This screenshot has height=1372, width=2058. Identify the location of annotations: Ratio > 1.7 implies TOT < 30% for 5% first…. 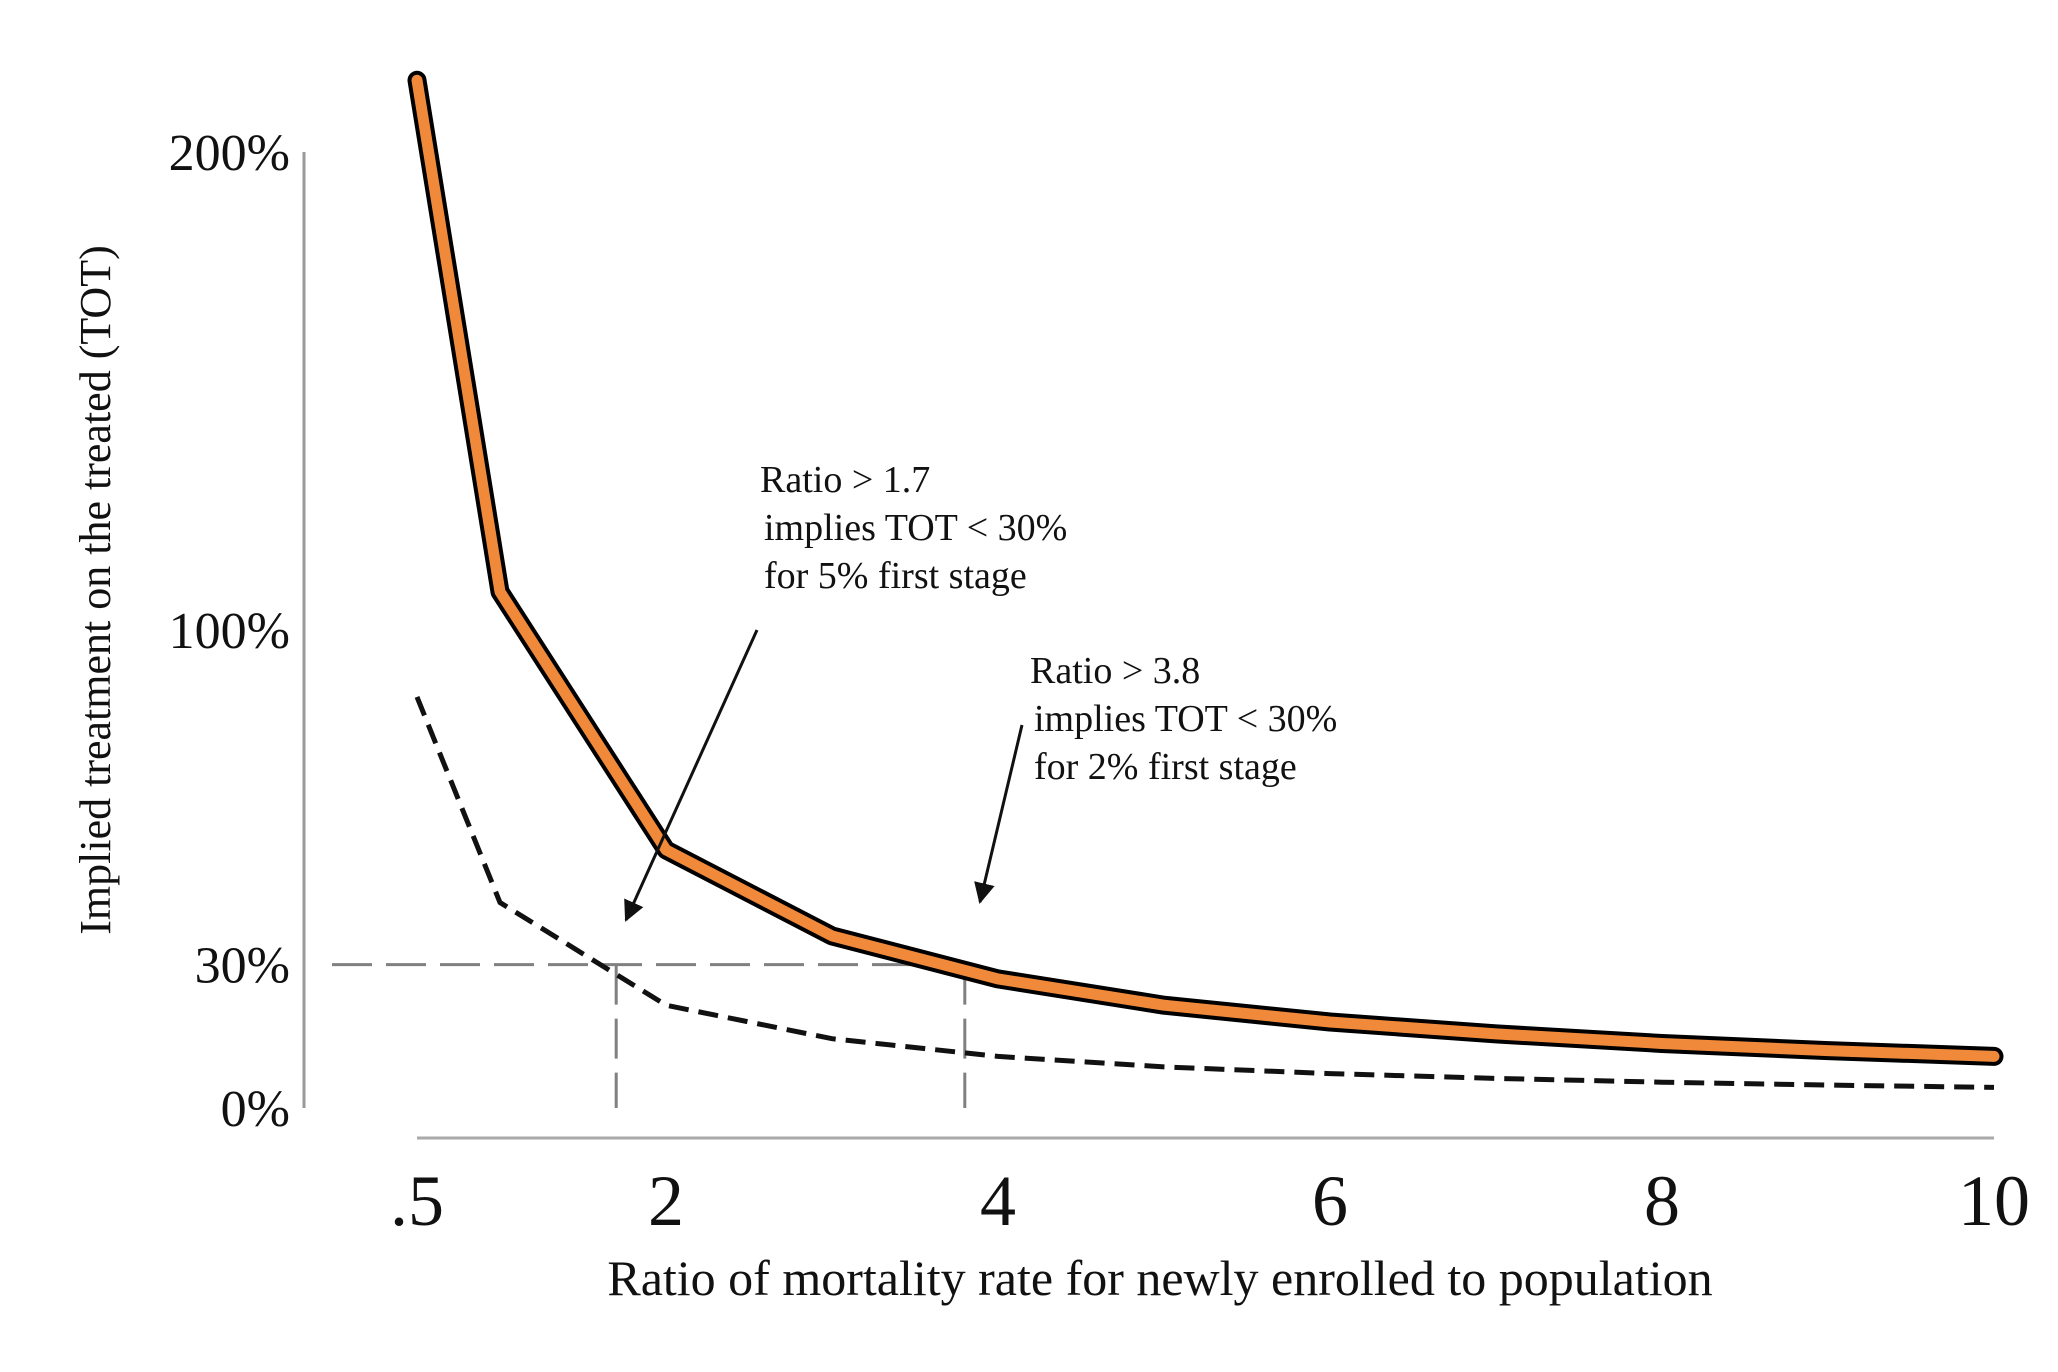
(980, 690).